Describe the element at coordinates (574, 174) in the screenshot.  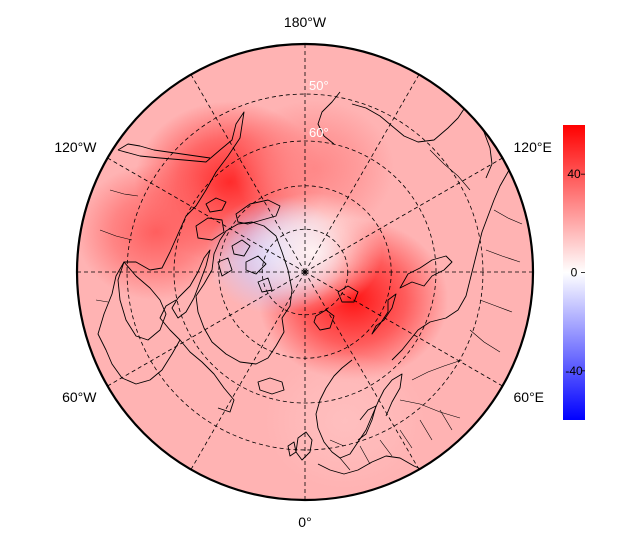
I see `colorbar-tick-label: 40` at that location.